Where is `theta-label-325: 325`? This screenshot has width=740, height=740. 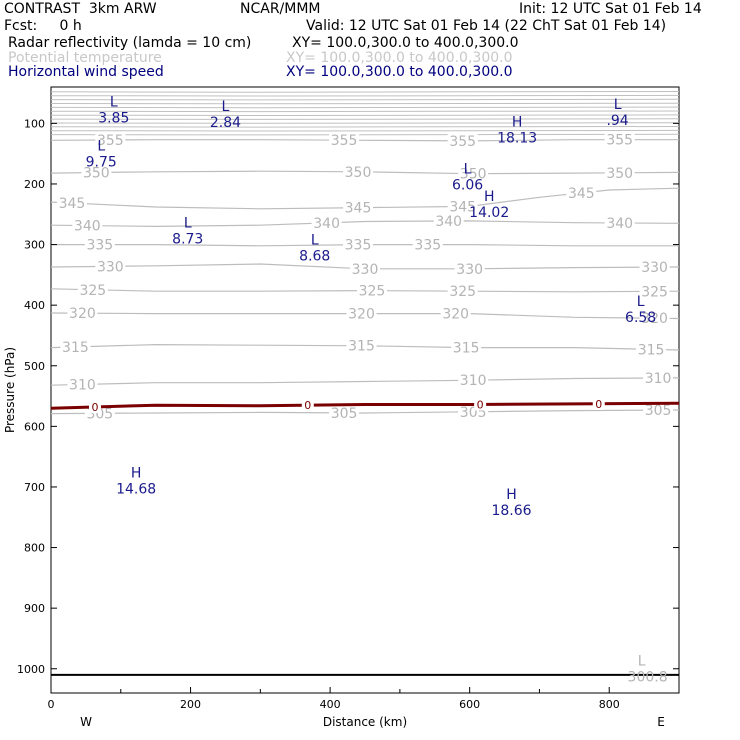 theta-label-325: 325 is located at coordinates (654, 292).